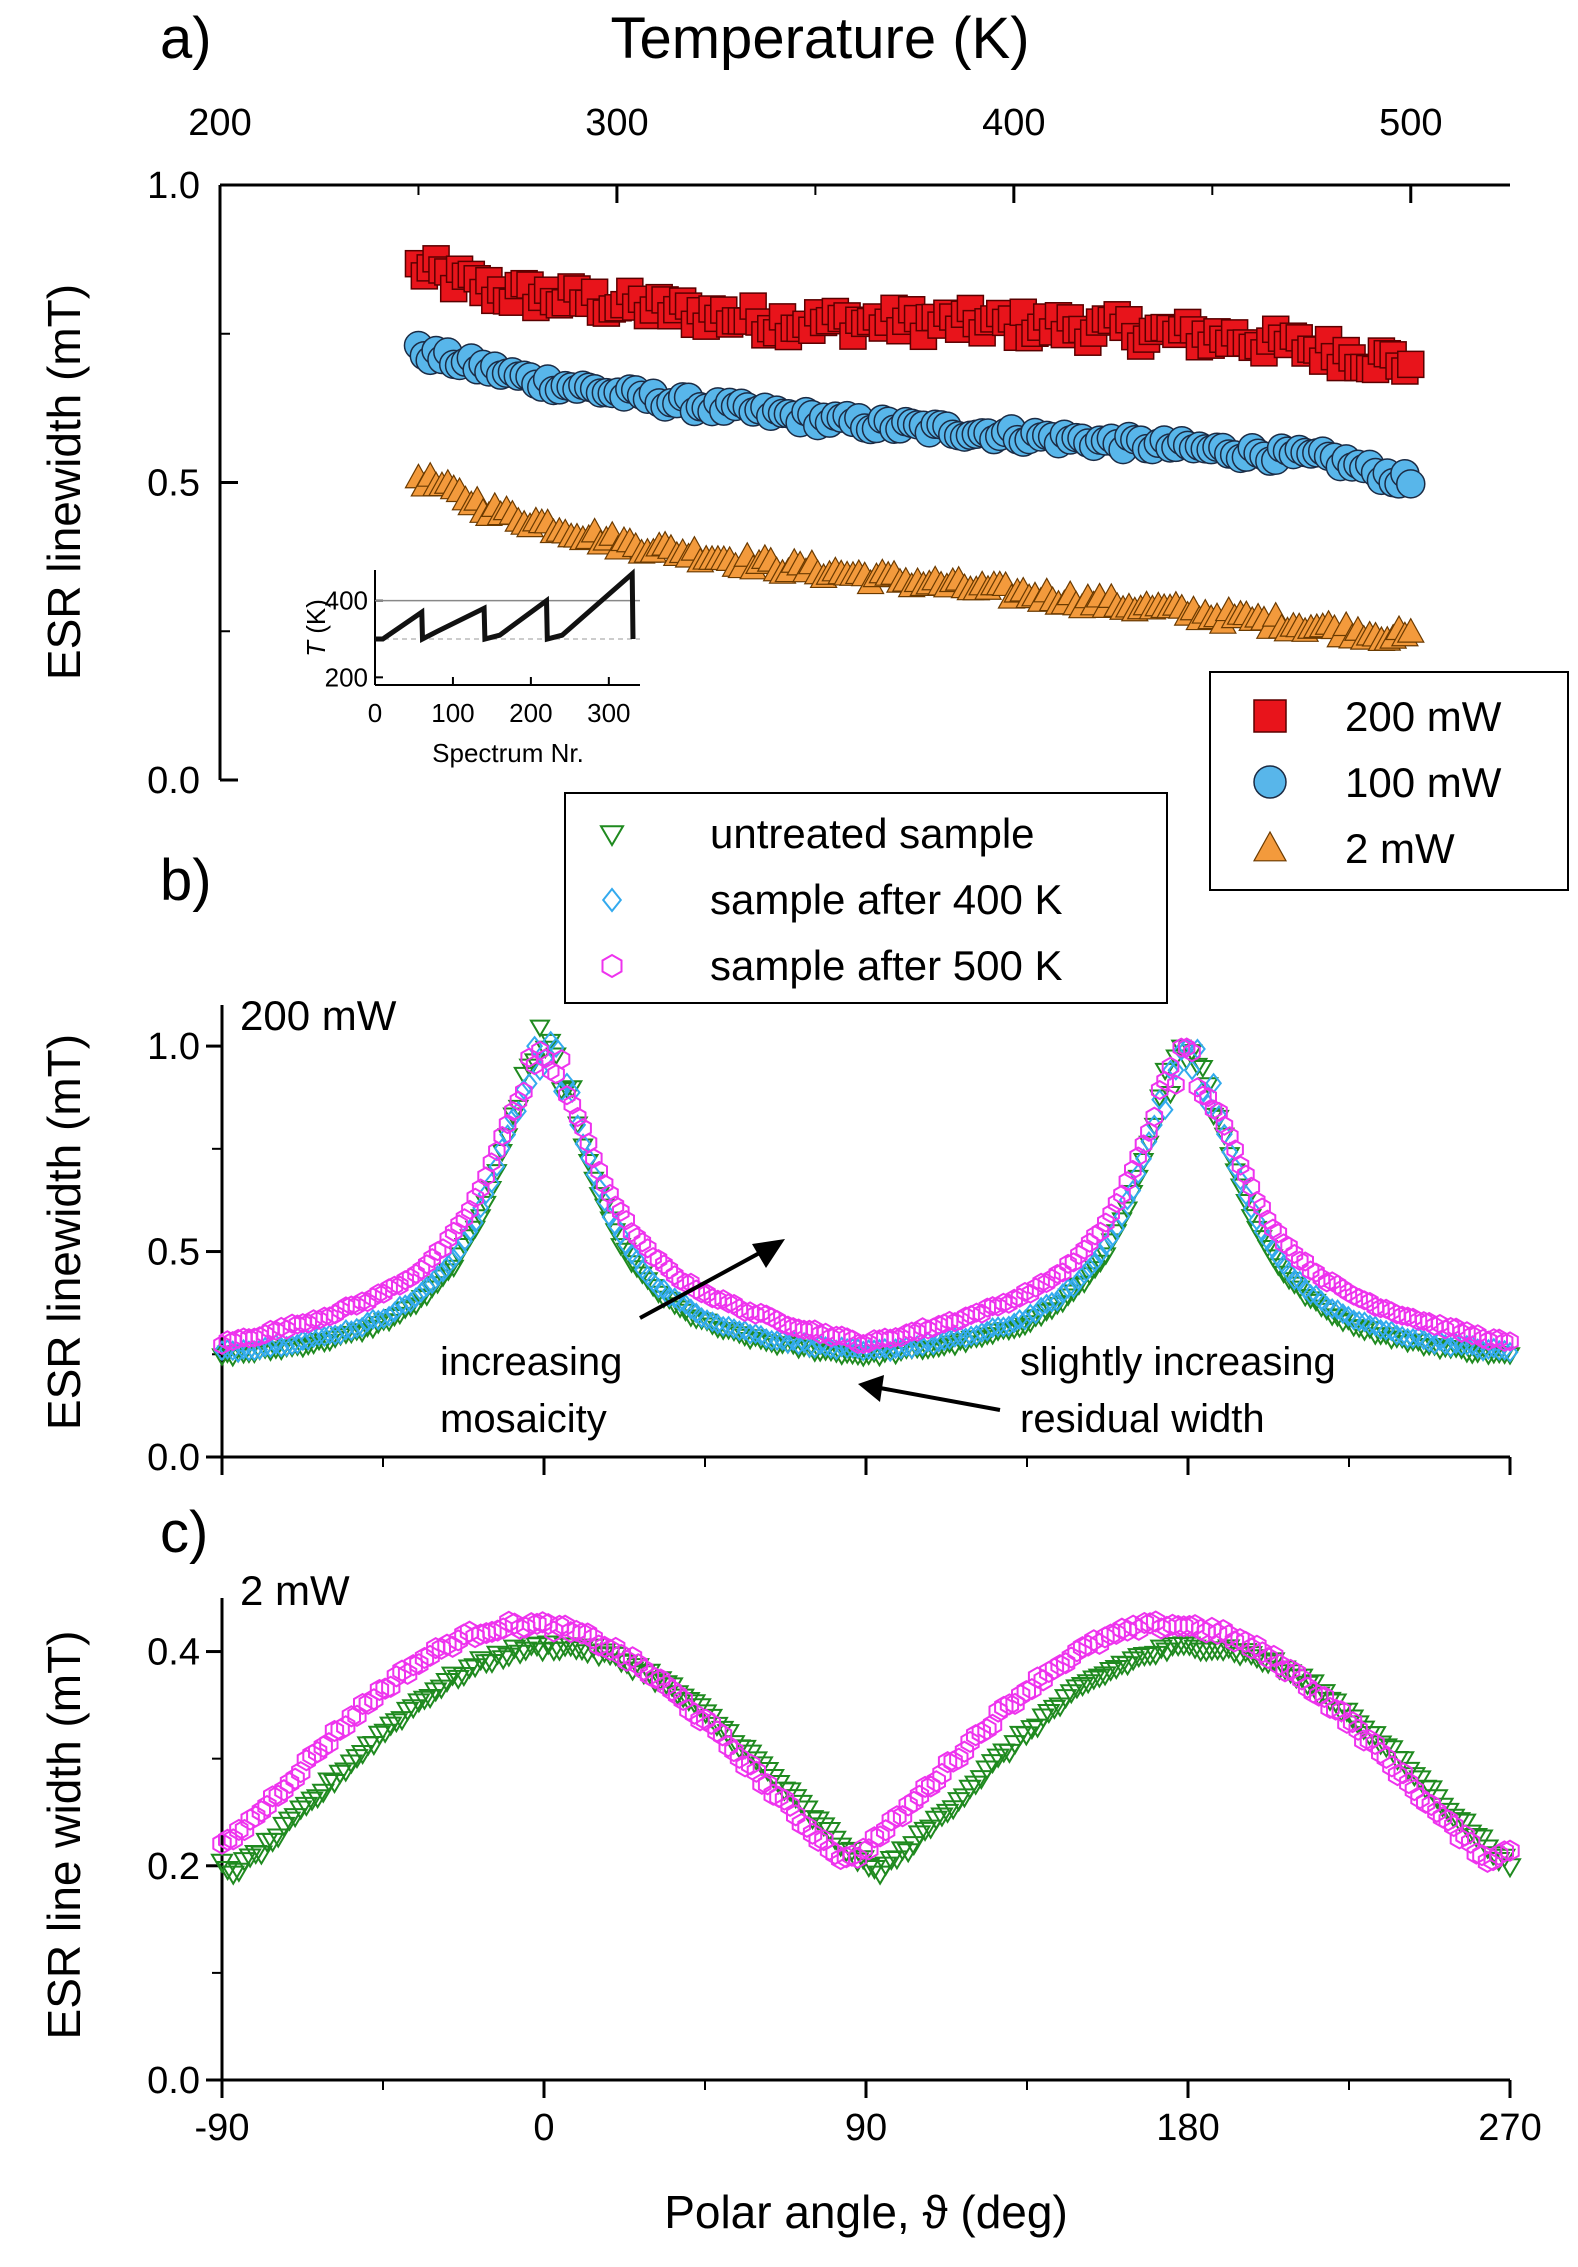  I want to click on panel-a-legend-marker, so click(1270, 716).